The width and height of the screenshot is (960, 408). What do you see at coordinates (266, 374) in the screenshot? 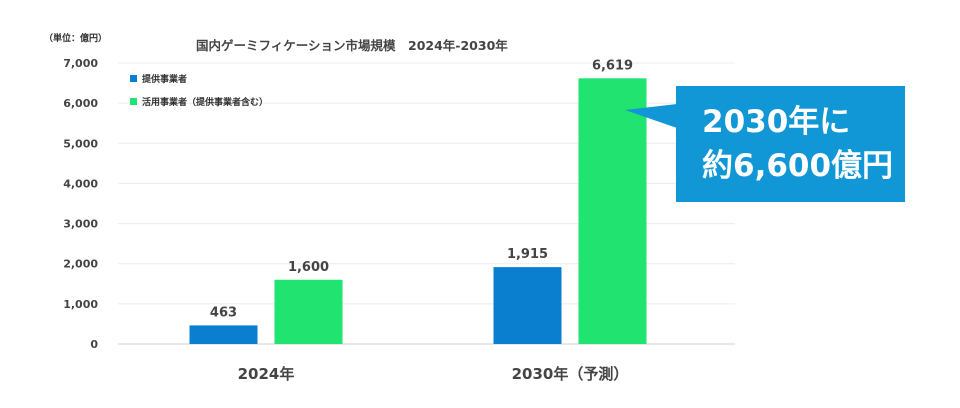
I see `x-tick-label: 2024年` at bounding box center [266, 374].